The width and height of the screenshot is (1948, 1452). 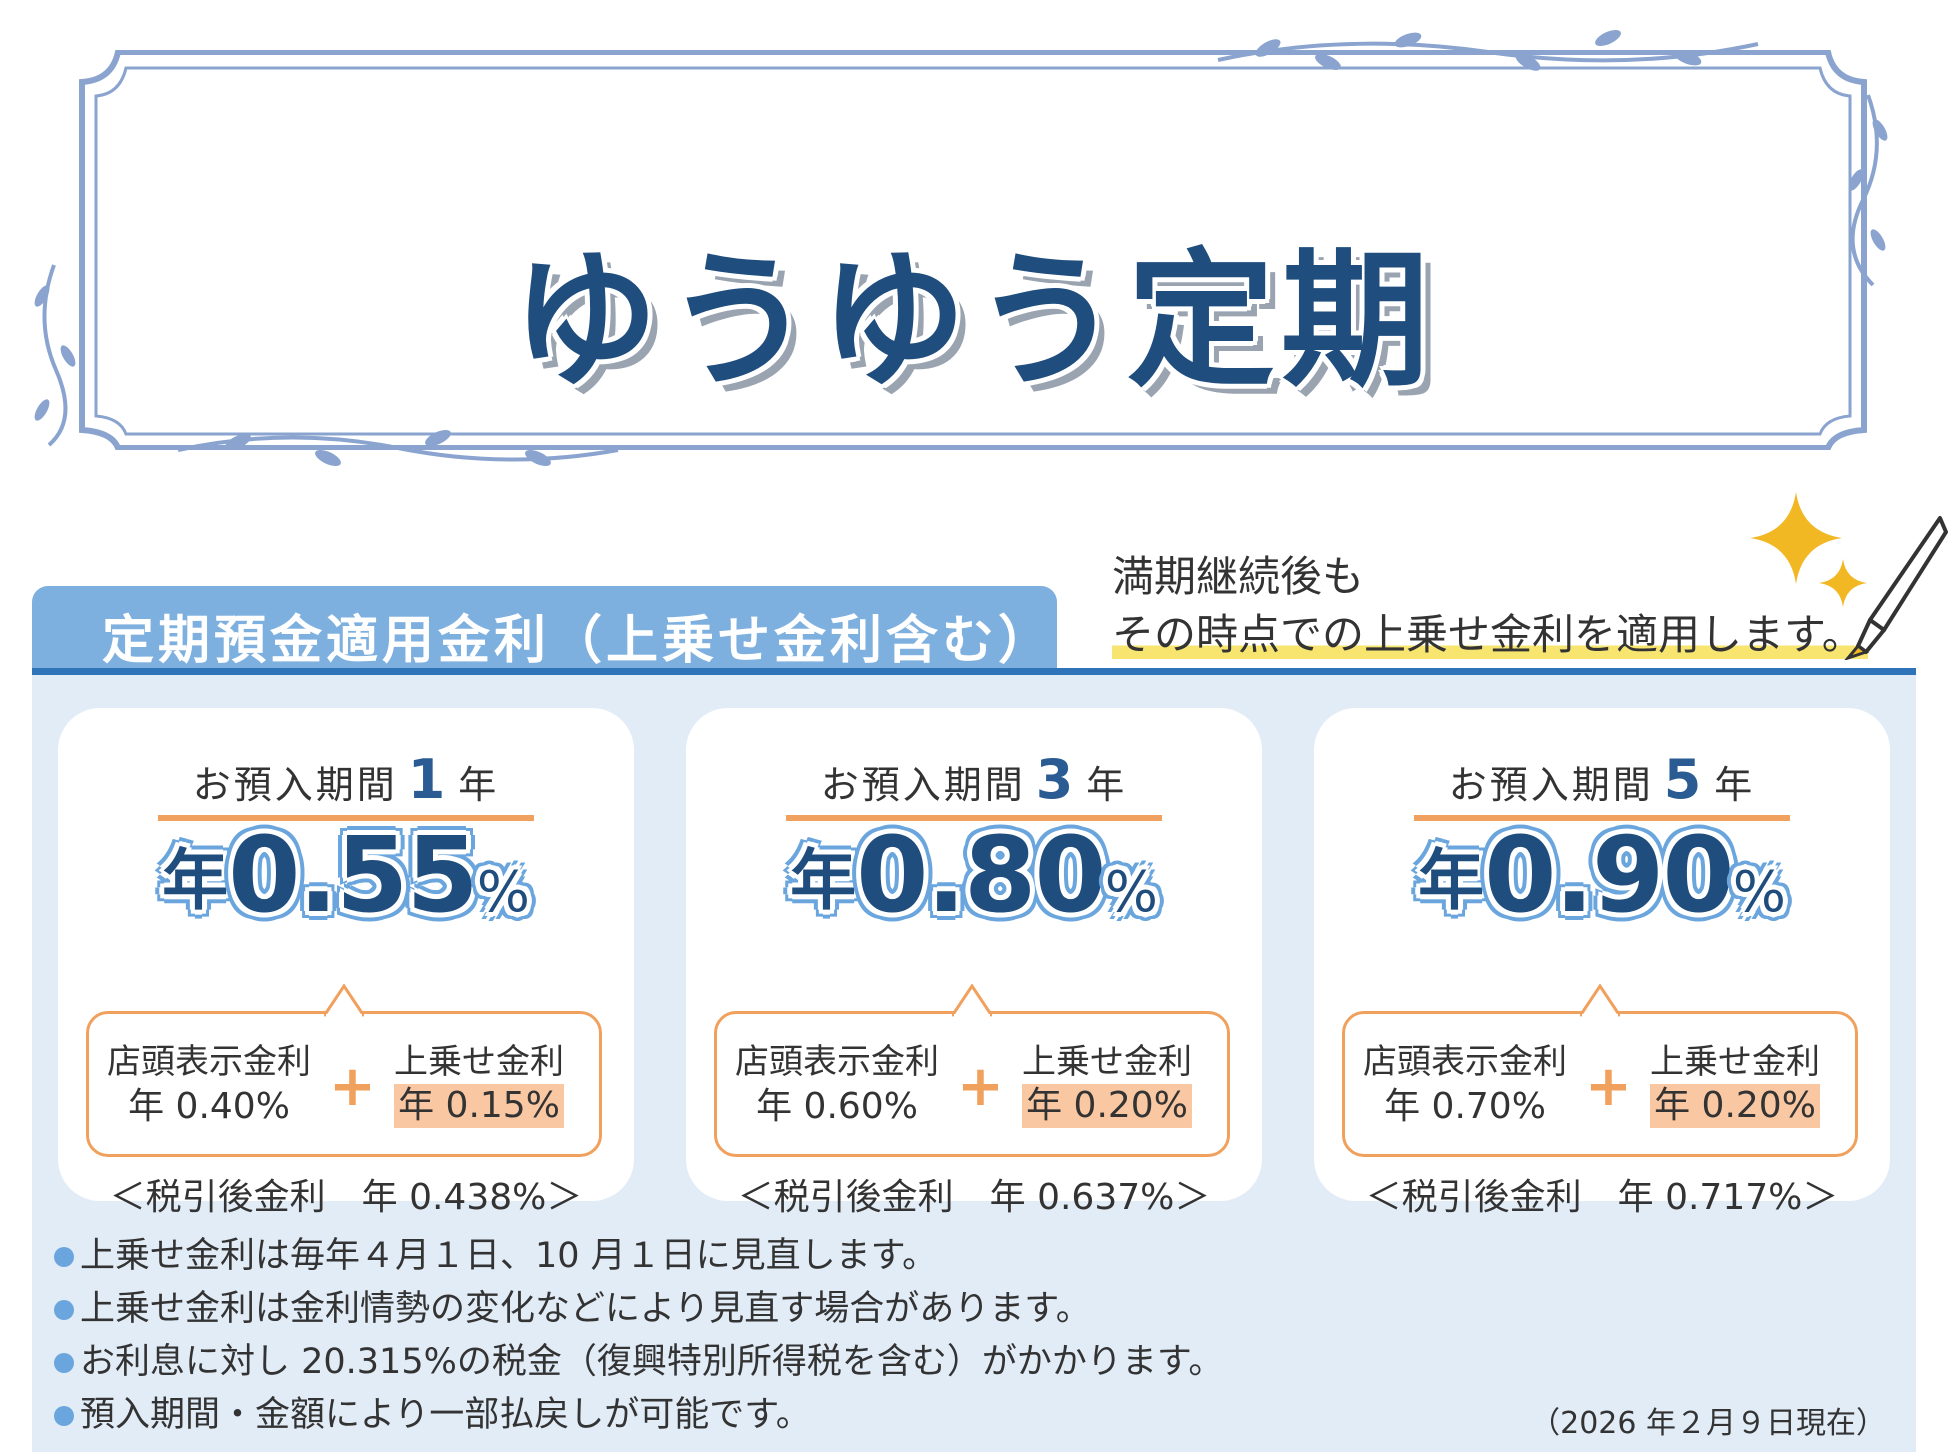 I want to click on total-rate: 年0.55%, so click(x=346, y=875).